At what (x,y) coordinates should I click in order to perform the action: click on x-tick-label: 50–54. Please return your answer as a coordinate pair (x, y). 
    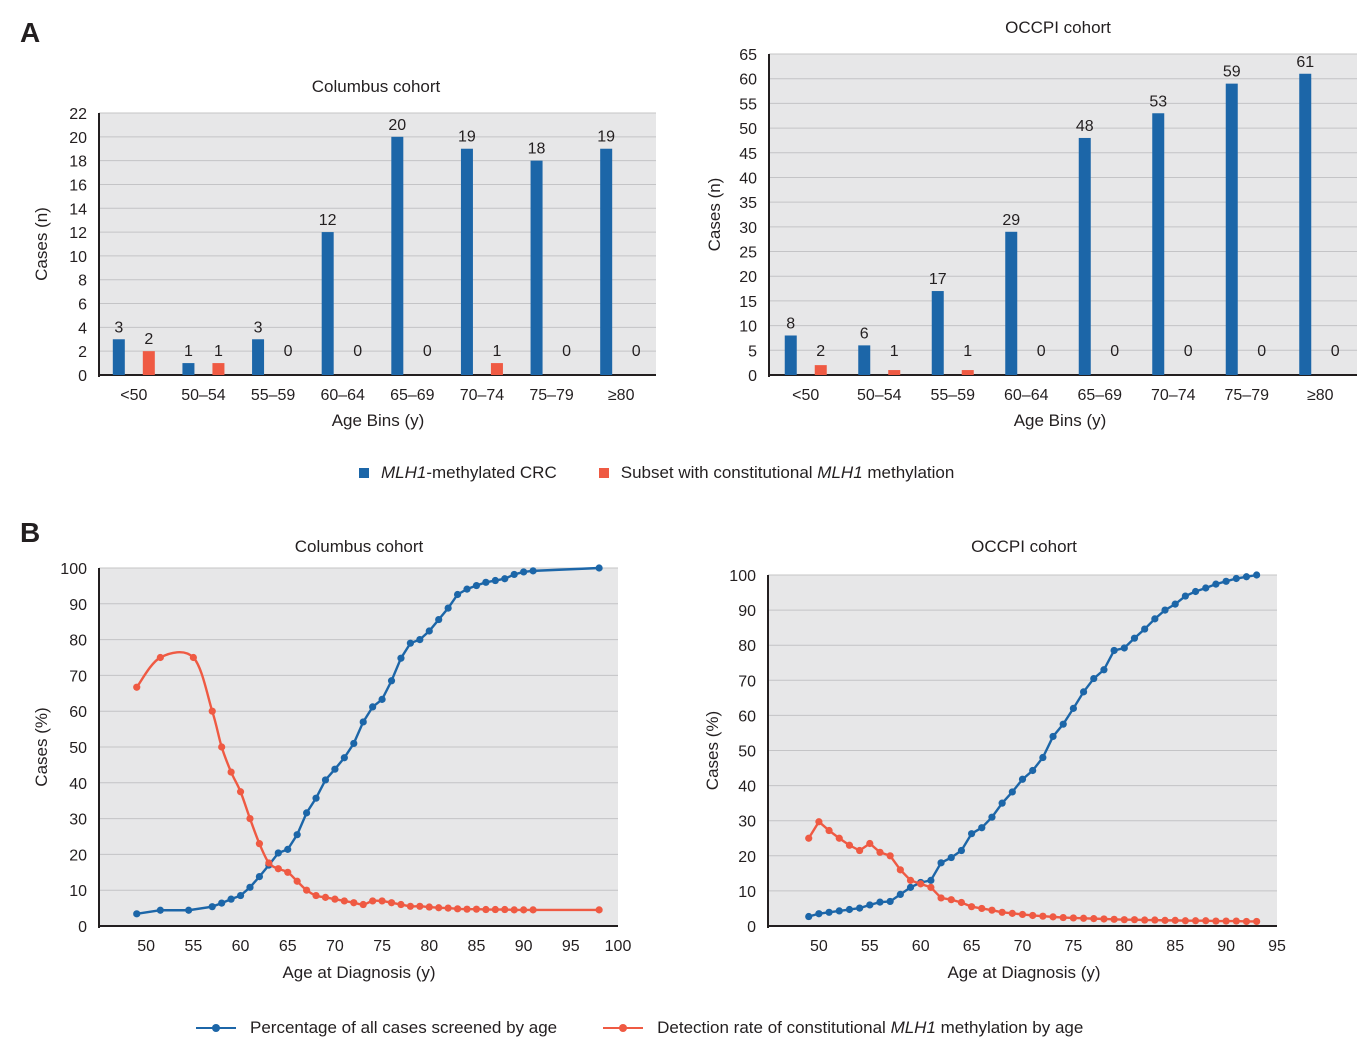
    Looking at the image, I should click on (879, 395).